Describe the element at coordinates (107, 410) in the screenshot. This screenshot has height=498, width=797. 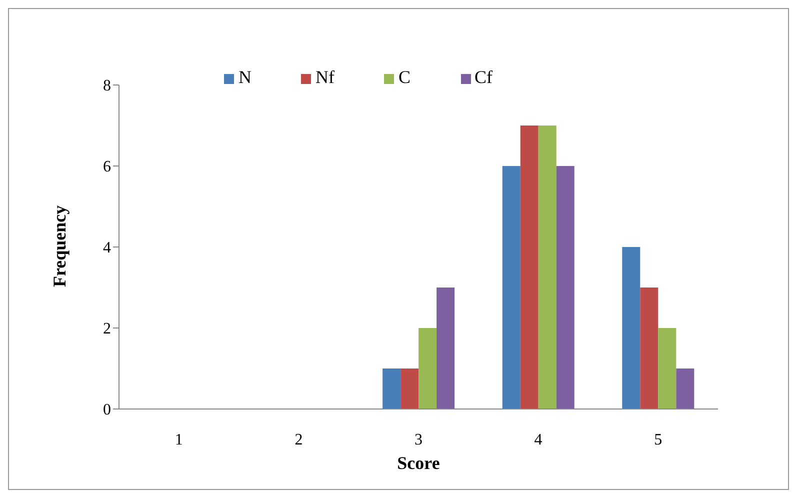
I see `y-tick-label: 0` at that location.